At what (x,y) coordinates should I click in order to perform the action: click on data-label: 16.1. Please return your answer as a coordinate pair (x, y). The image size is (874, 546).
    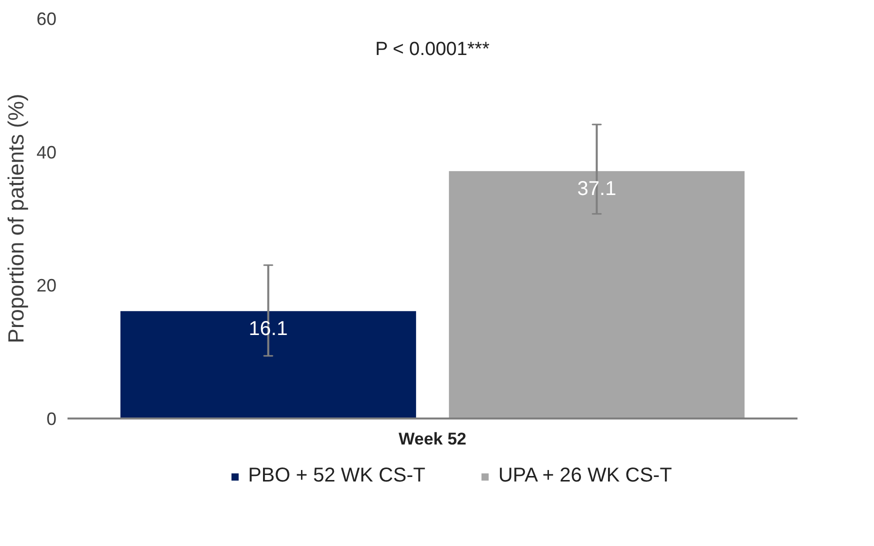
    Looking at the image, I should click on (268, 329).